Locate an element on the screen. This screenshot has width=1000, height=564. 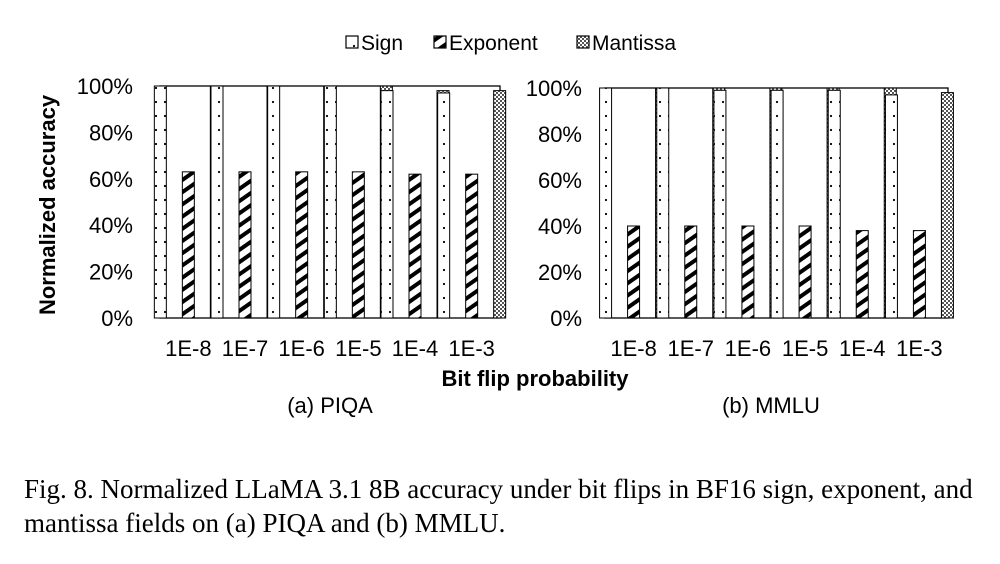
legend-item-sign: Sign is located at coordinates (374, 43).